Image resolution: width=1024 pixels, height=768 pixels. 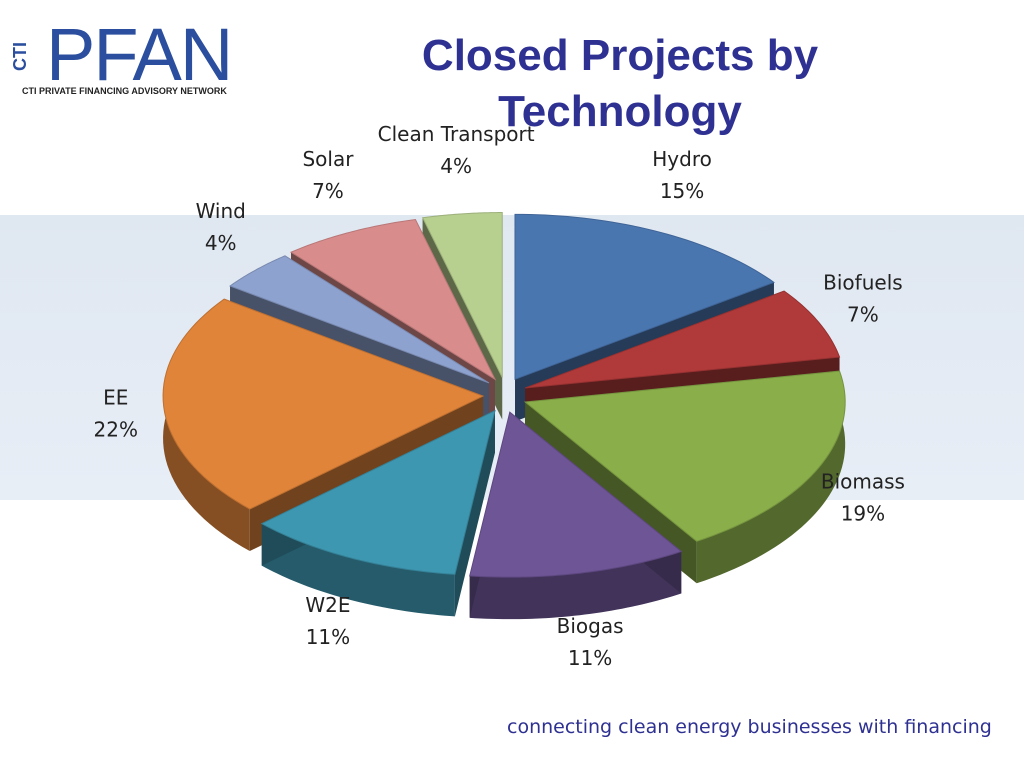 What do you see at coordinates (682, 159) in the screenshot?
I see `slice-label: Hydro` at bounding box center [682, 159].